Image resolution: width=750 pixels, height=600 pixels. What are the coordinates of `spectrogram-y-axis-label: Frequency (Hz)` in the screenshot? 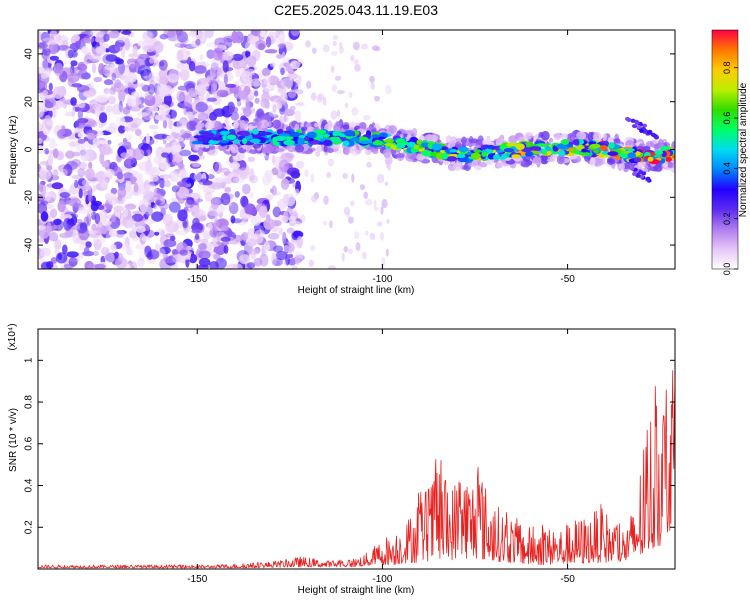 It's located at (13, 150).